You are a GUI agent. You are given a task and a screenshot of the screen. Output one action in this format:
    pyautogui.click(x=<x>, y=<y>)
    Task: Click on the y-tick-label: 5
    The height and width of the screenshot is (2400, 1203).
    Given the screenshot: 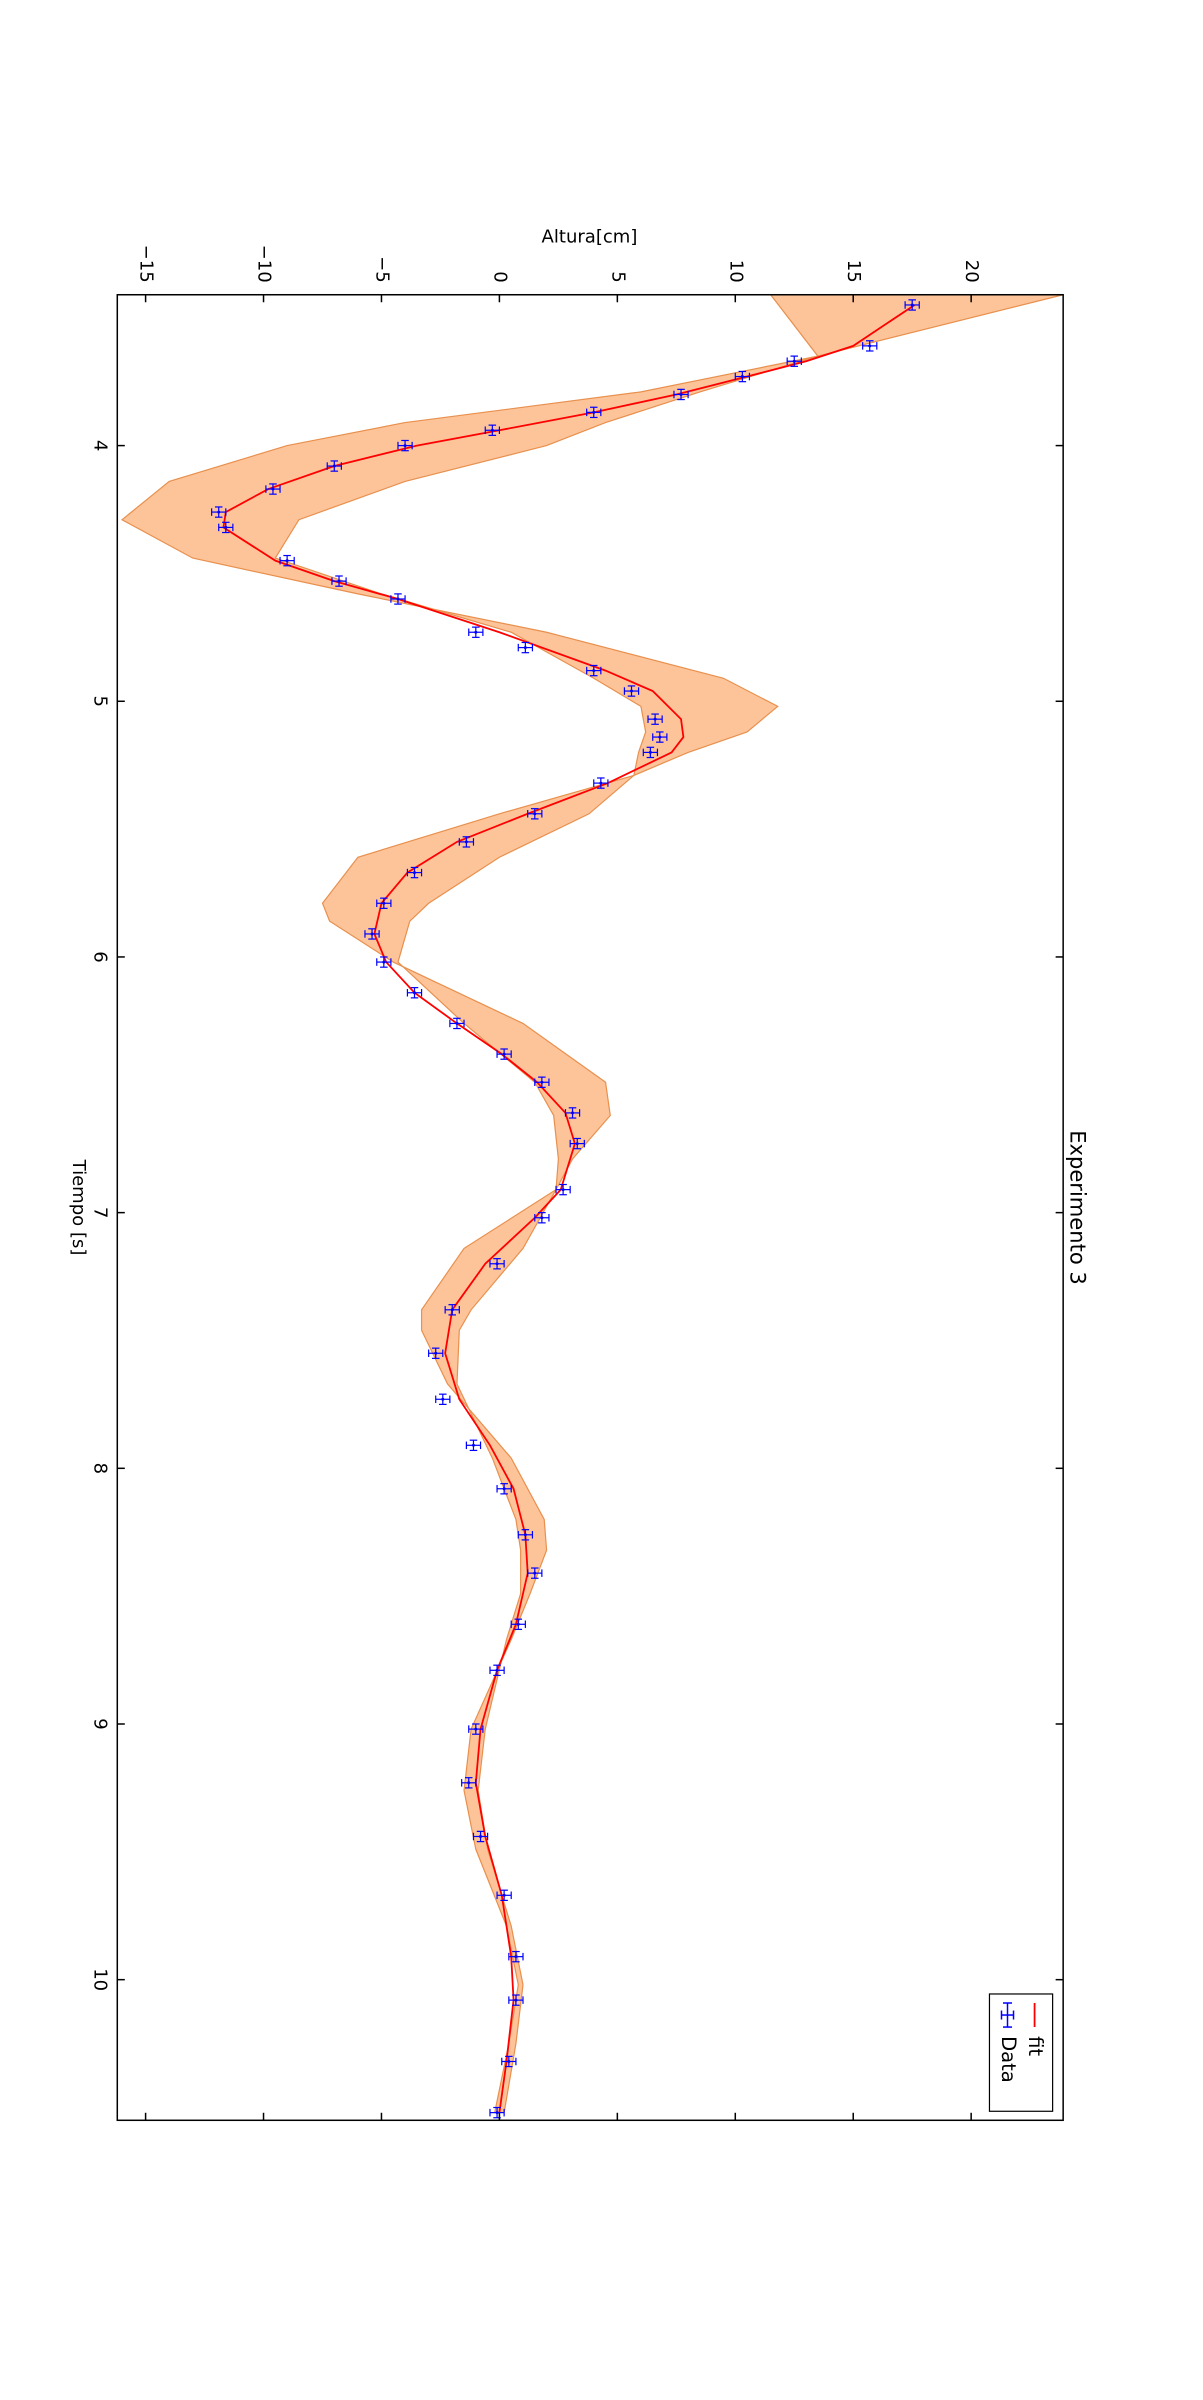 What is the action you would take?
    pyautogui.click(x=617, y=276)
    